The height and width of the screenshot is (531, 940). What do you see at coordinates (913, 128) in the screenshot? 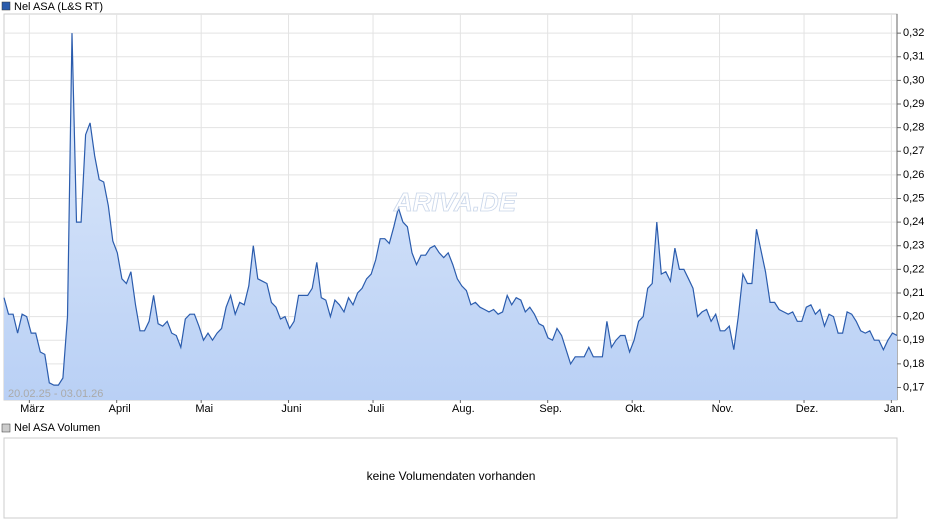
I see `y-tick-label: 0,28` at bounding box center [913, 128].